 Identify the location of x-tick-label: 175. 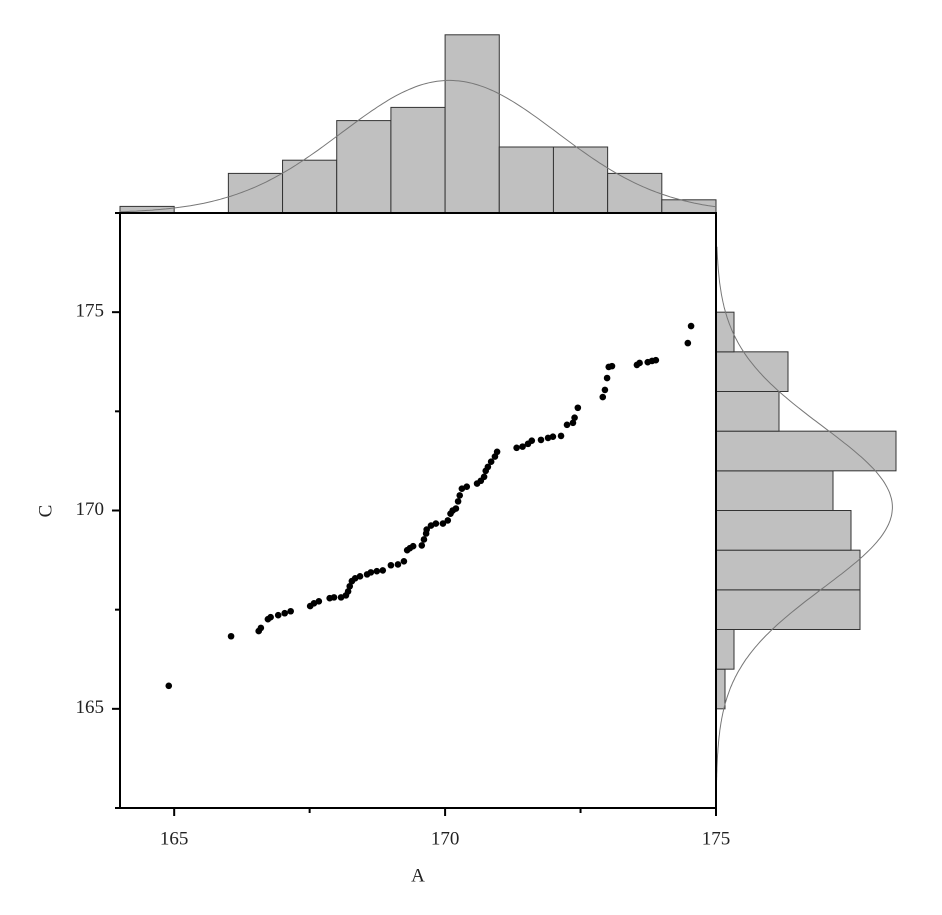
(716, 838).